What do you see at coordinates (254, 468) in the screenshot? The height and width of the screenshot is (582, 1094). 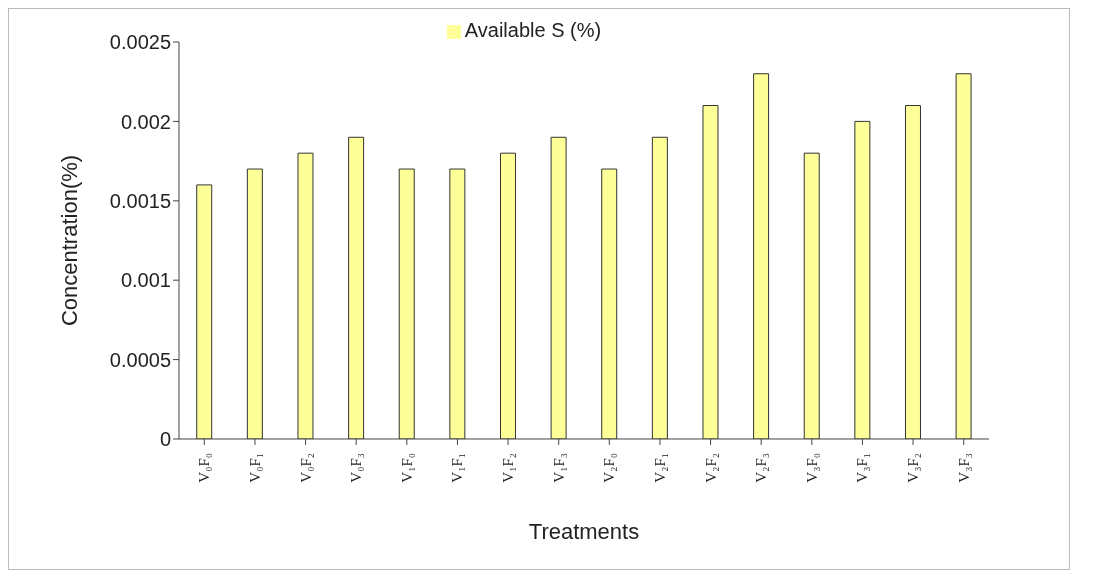 I see `x-tick-label: V₀F₁` at bounding box center [254, 468].